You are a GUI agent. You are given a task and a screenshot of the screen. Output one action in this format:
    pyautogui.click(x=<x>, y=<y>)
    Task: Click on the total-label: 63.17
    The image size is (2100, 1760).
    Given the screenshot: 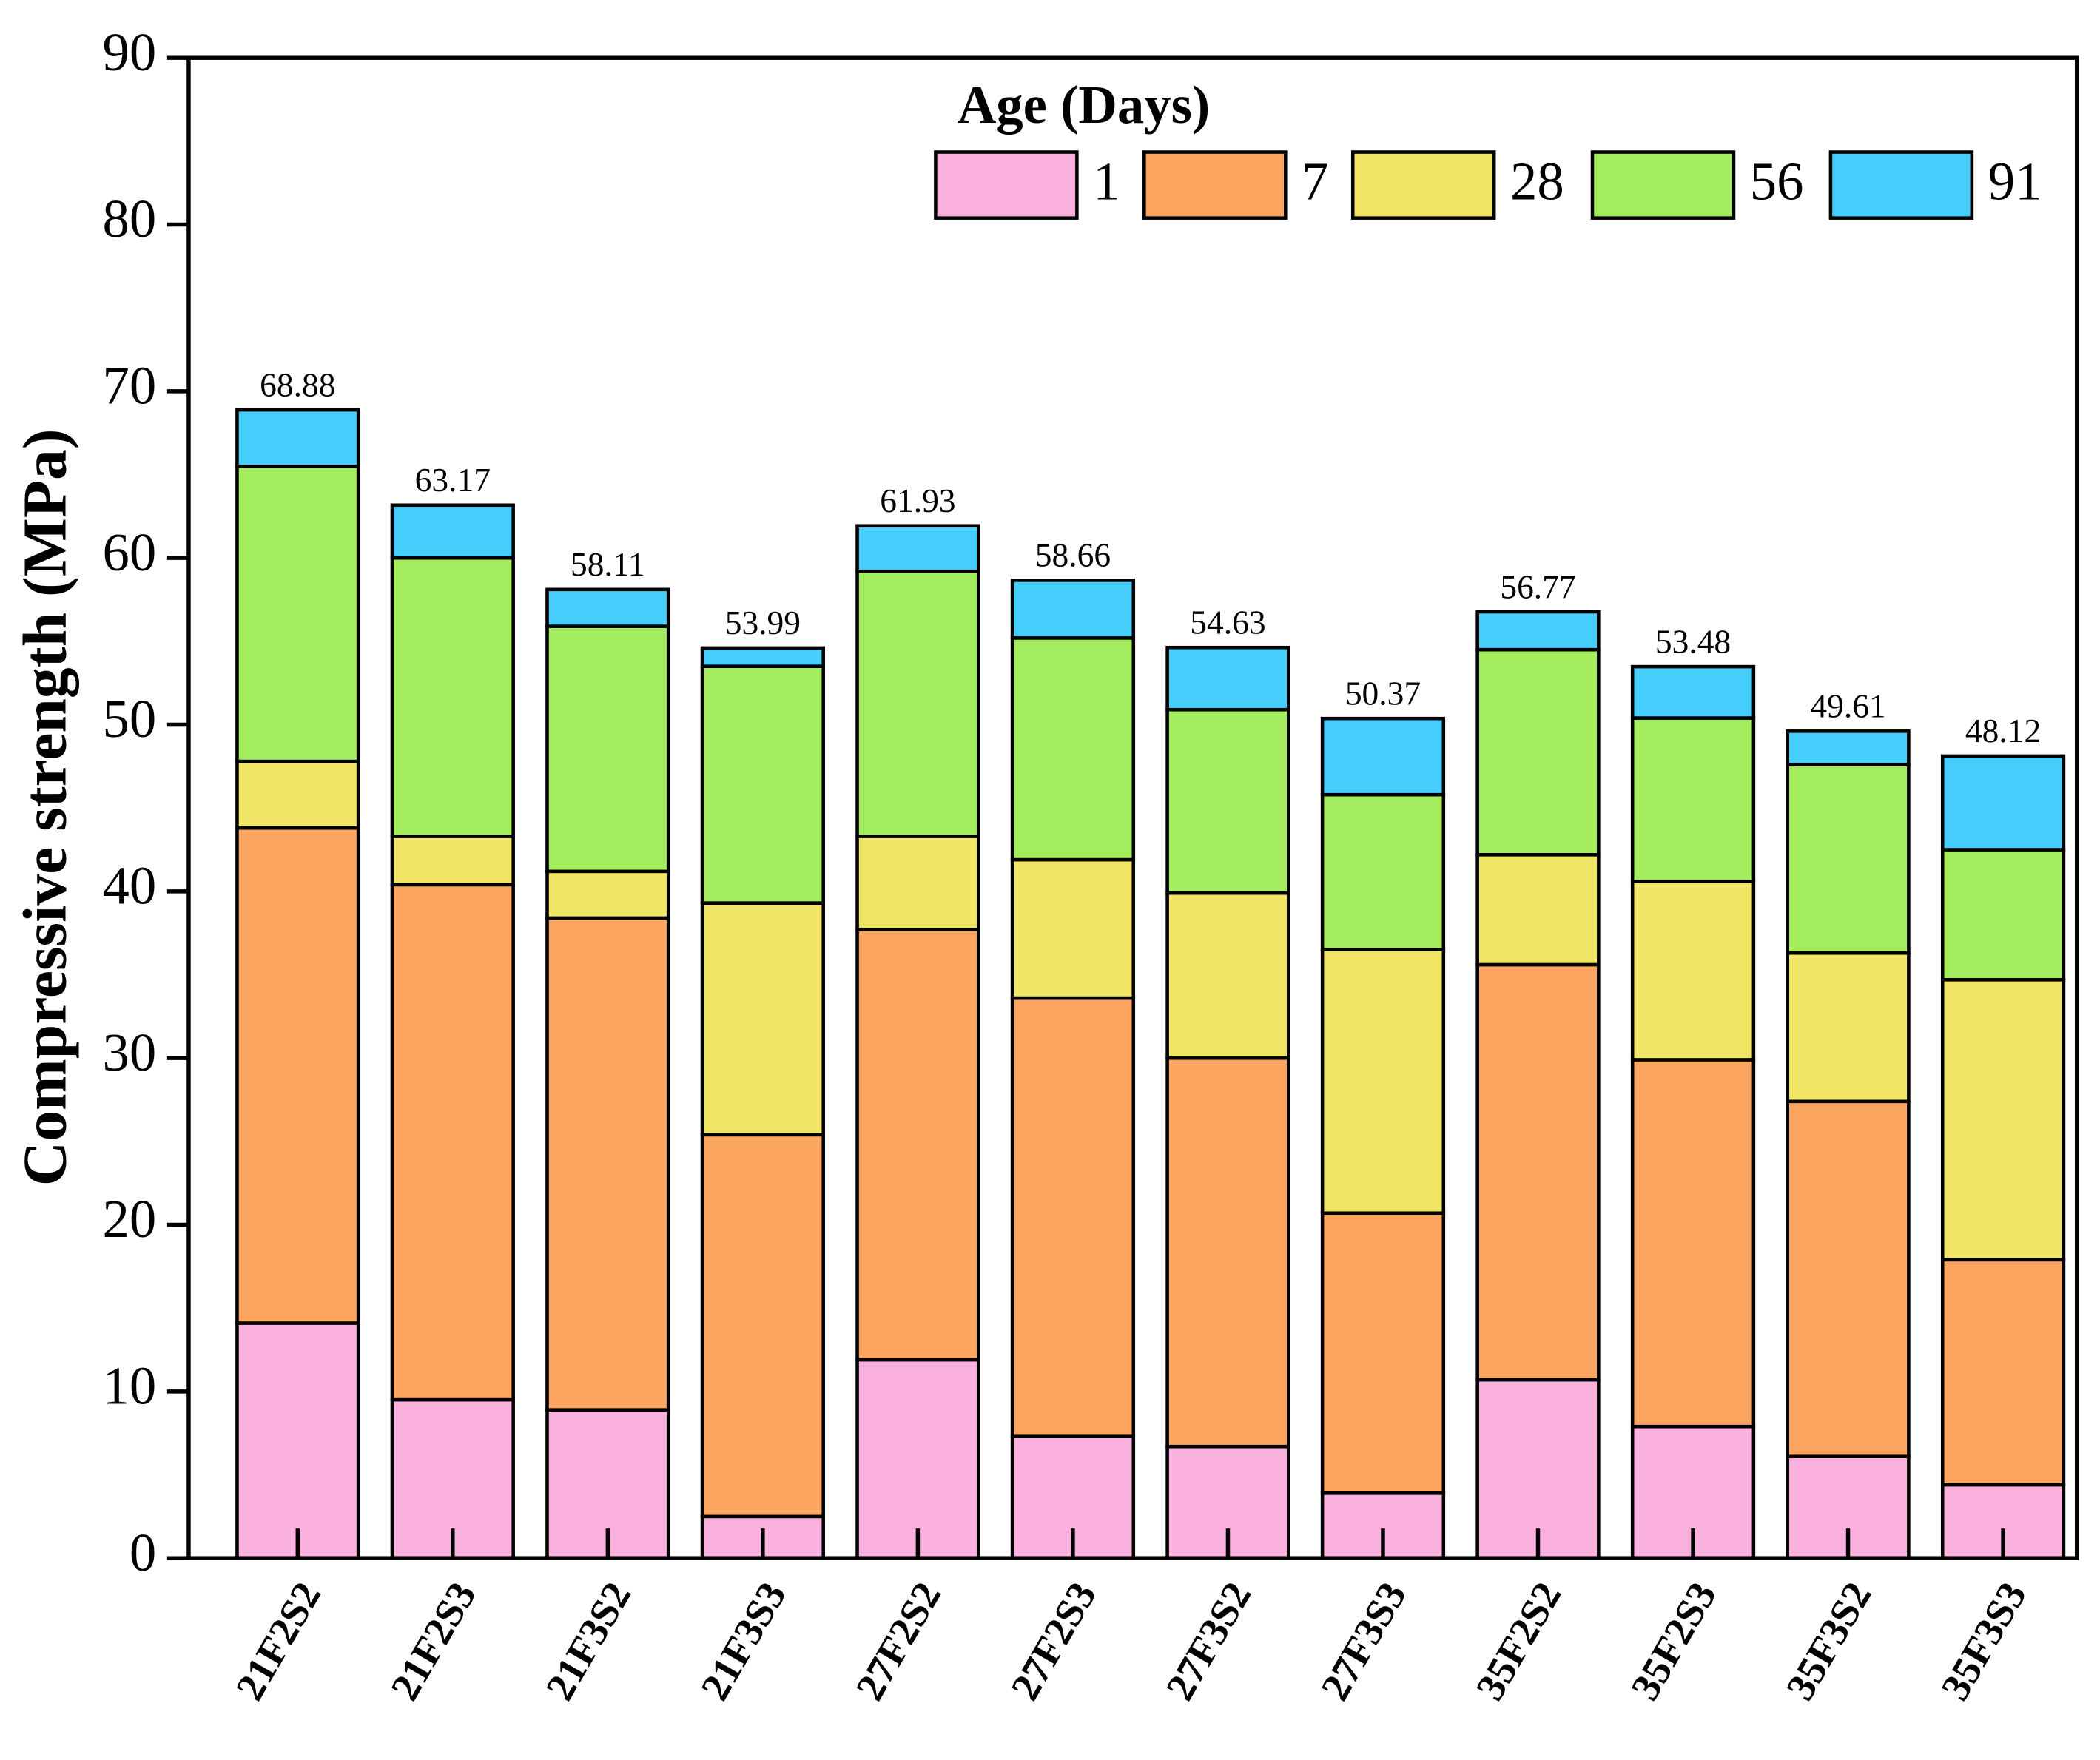 What is the action you would take?
    pyautogui.click(x=453, y=480)
    